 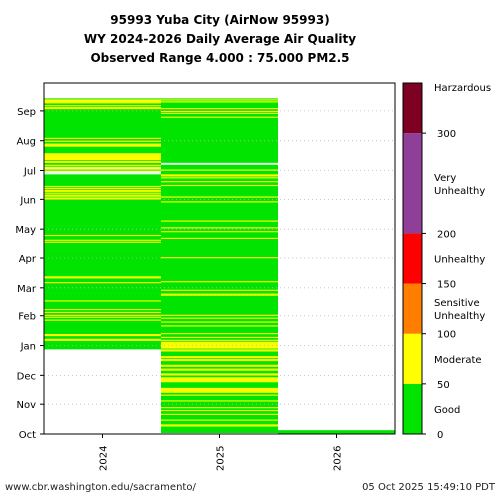 I want to click on cell-2025-day-40-moderate, so click(x=219, y=395).